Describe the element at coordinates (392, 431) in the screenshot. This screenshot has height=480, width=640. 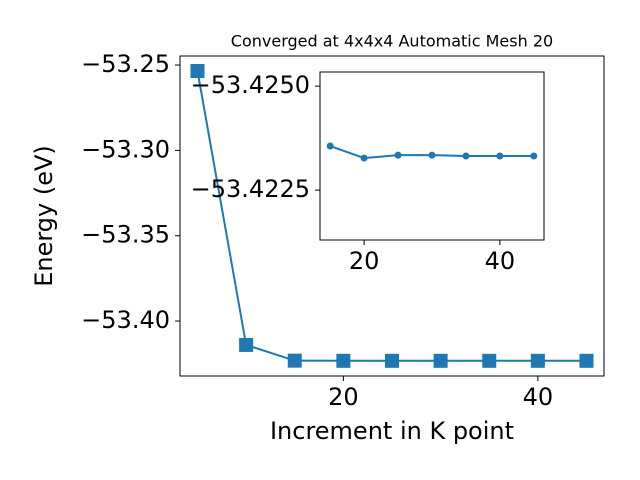
I see `x-axis-label: Increment in K point` at that location.